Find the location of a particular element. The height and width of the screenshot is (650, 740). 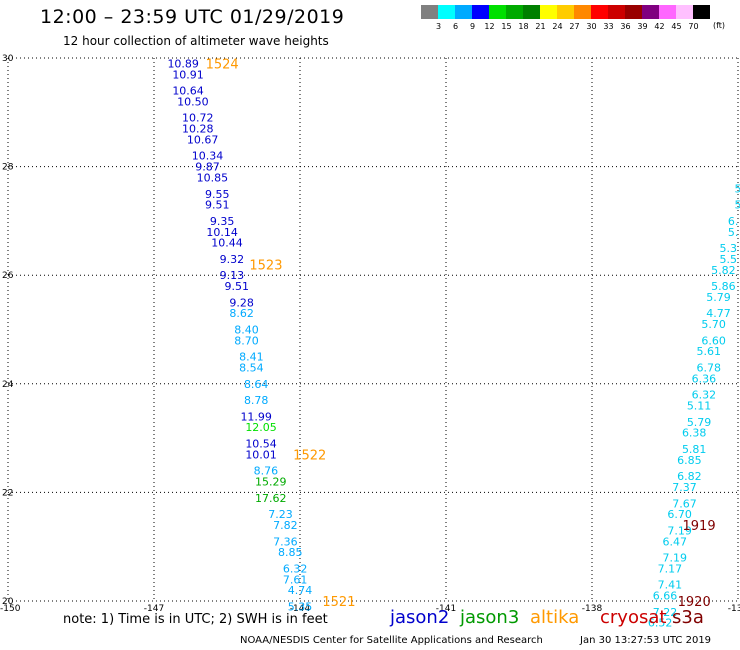

data-point-label: 8.64 is located at coordinates (256, 384).